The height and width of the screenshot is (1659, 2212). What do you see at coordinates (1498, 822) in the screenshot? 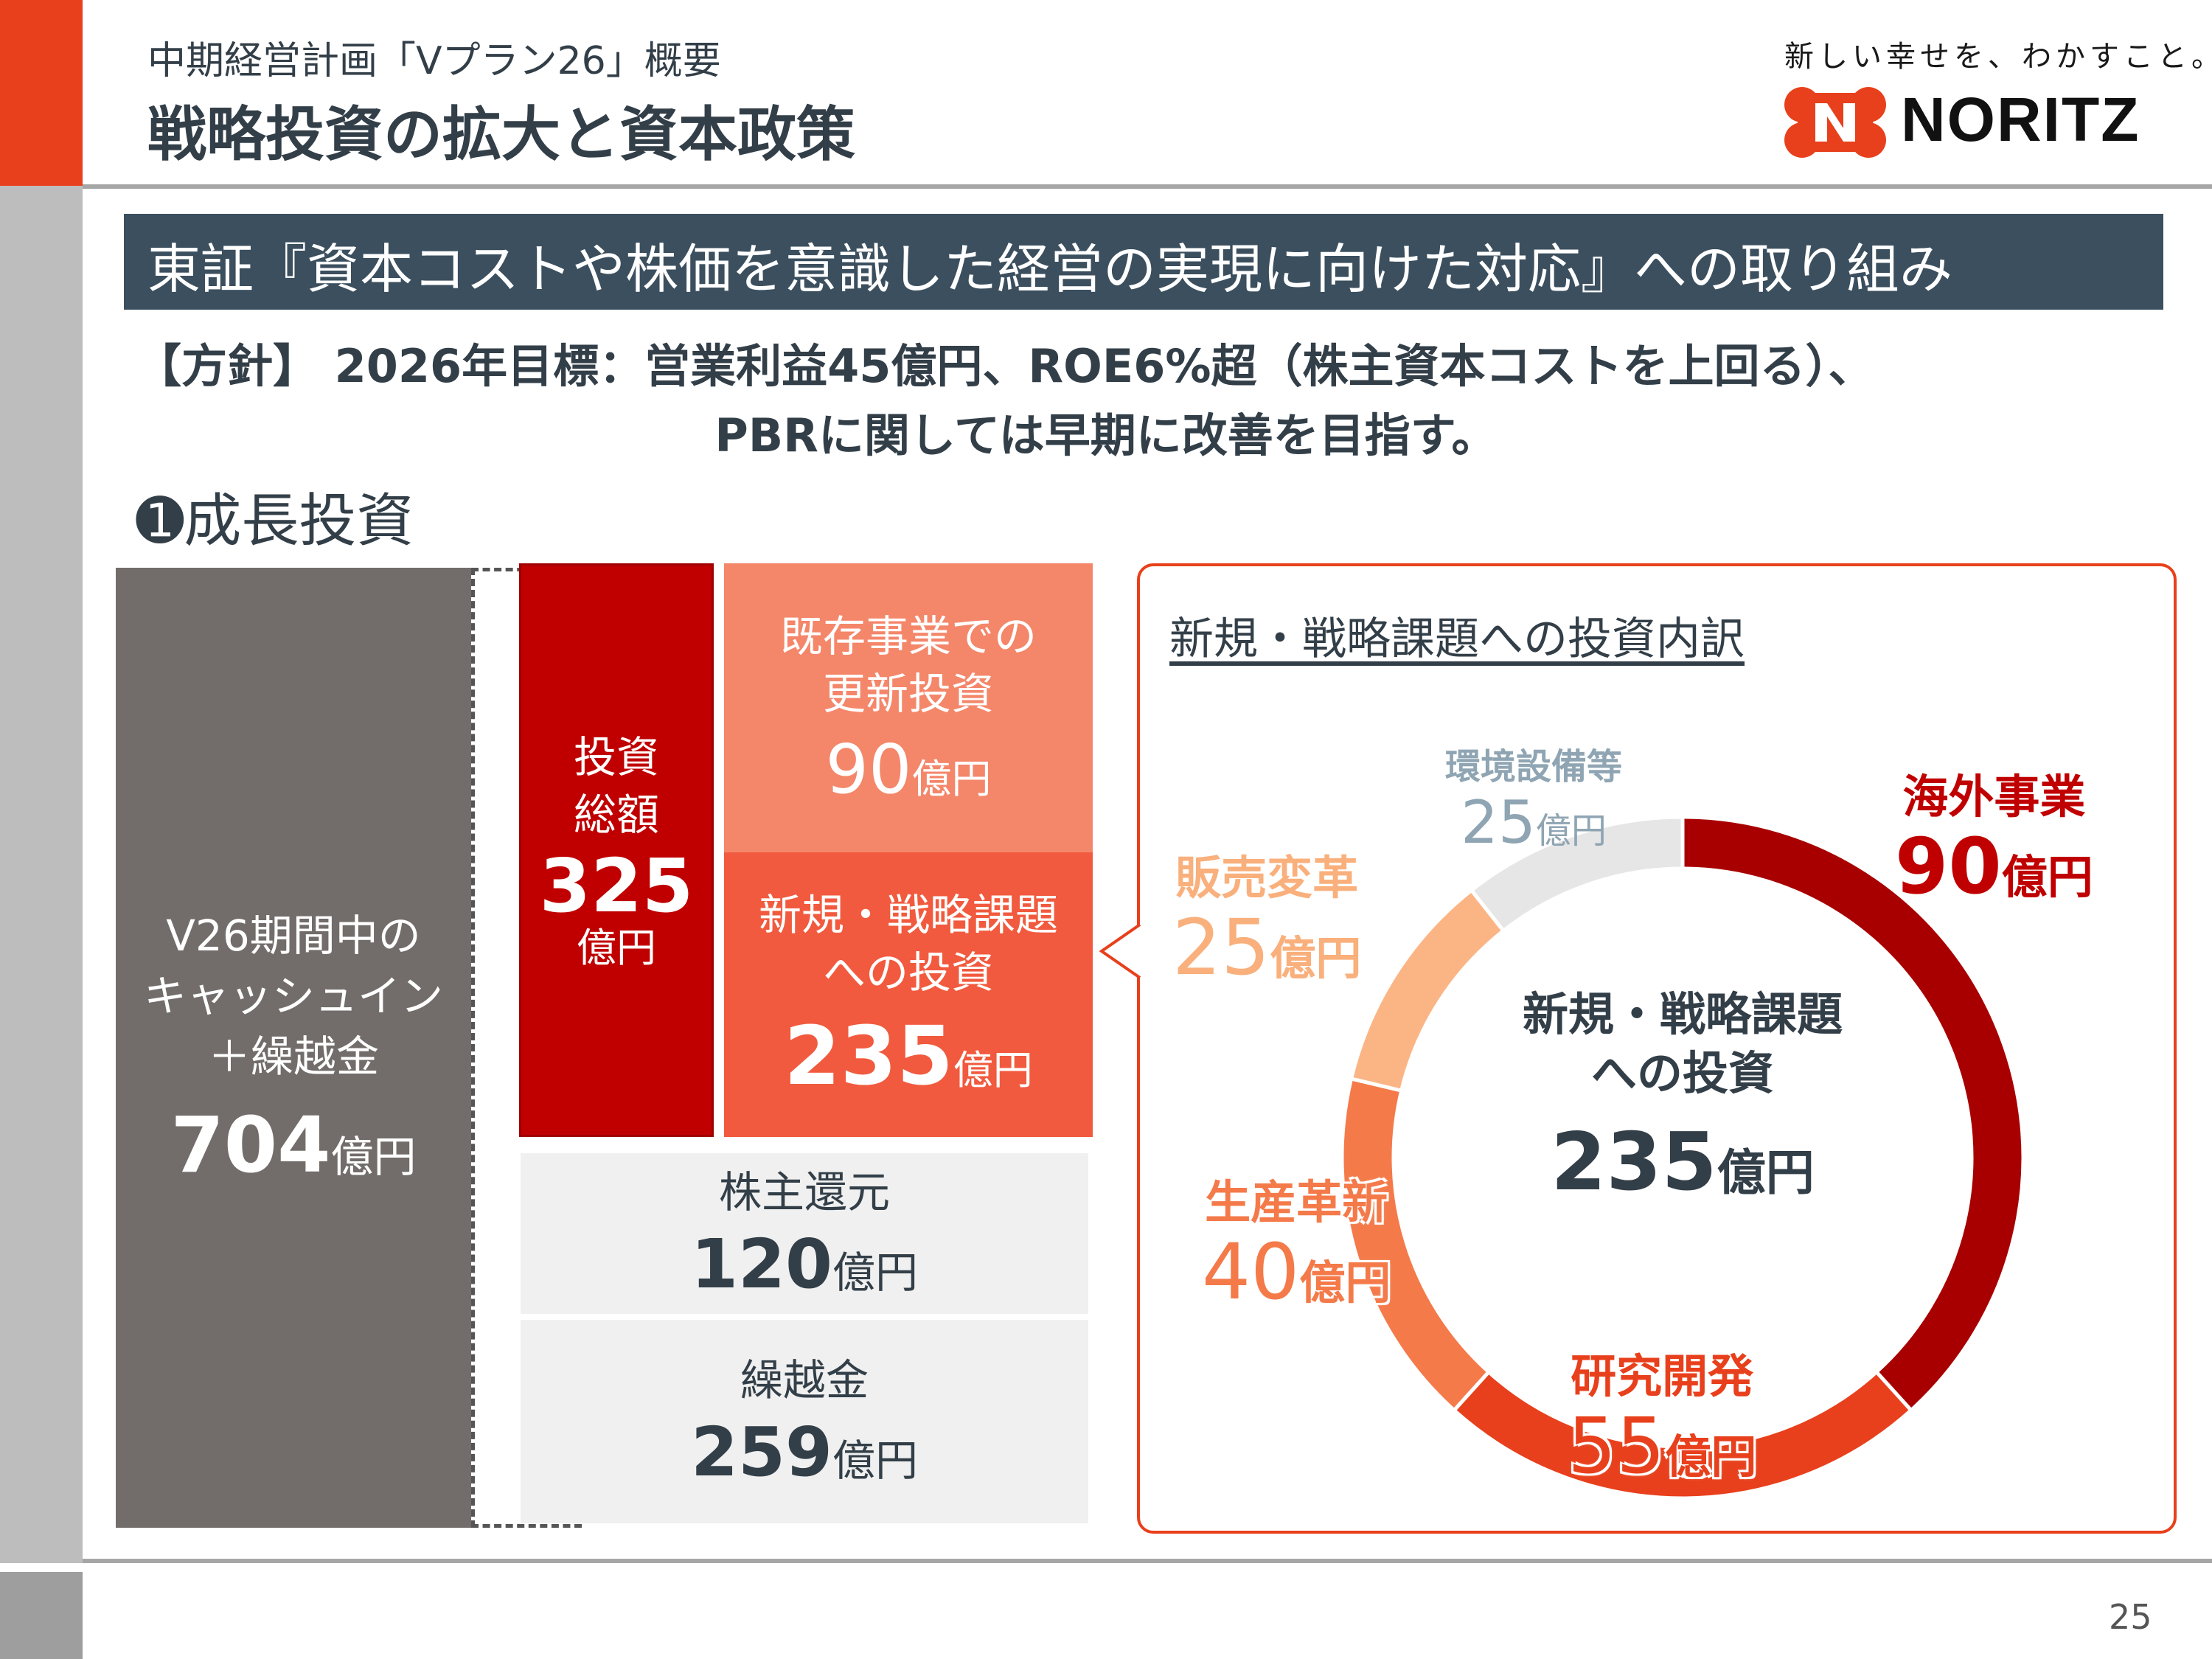
I see `slice-value-environment: 25` at bounding box center [1498, 822].